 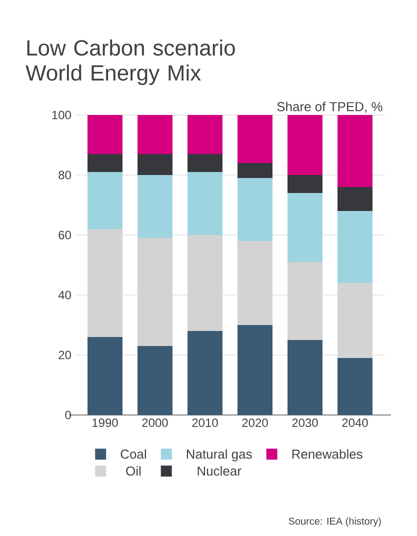 What do you see at coordinates (334, 522) in the screenshot?
I see `source-note: Source: IEA (history)` at bounding box center [334, 522].